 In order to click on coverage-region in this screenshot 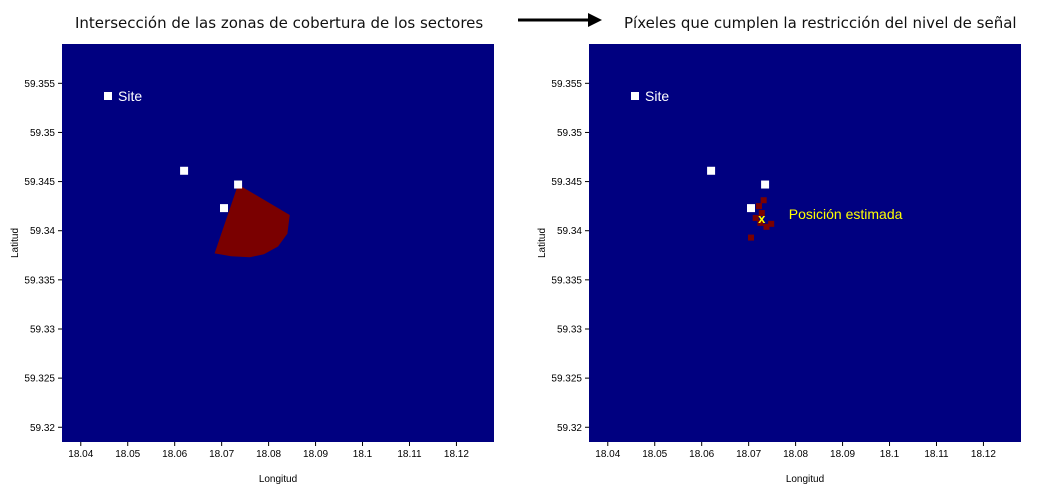, I will do `click(252, 221)`.